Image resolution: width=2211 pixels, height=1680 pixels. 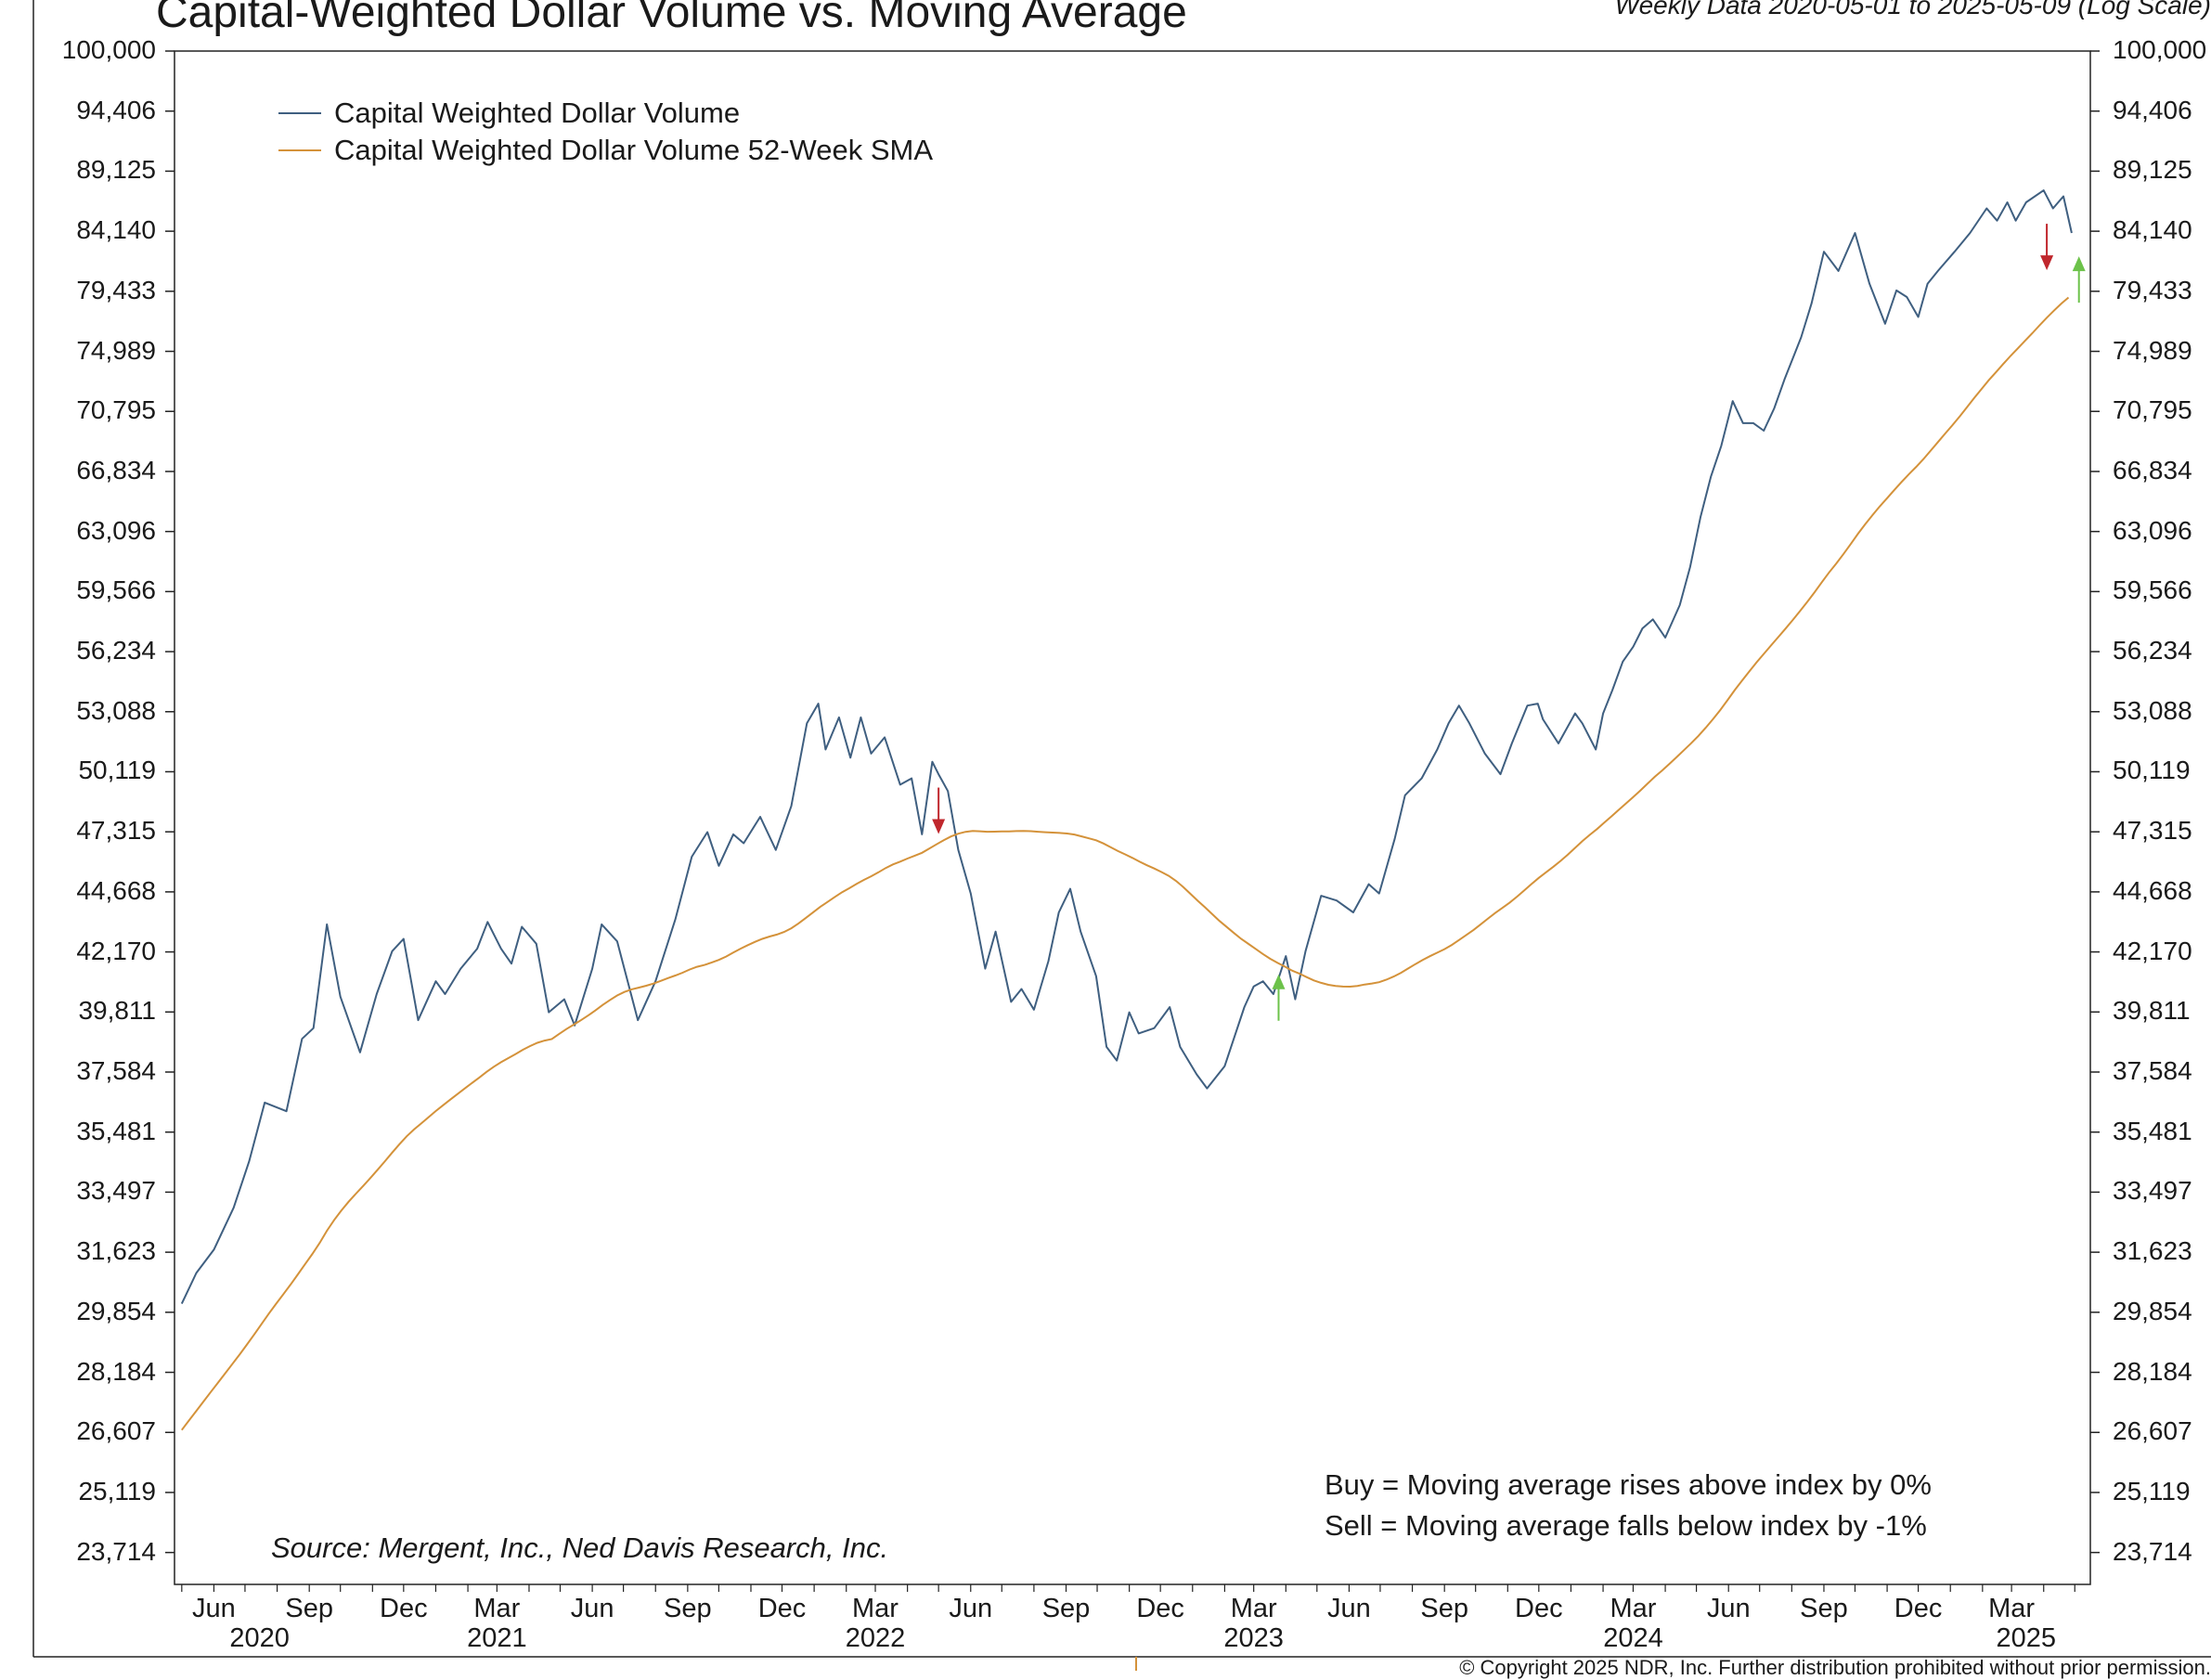 What do you see at coordinates (117, 1011) in the screenshot?
I see `y-tick-label-left: 39,811` at bounding box center [117, 1011].